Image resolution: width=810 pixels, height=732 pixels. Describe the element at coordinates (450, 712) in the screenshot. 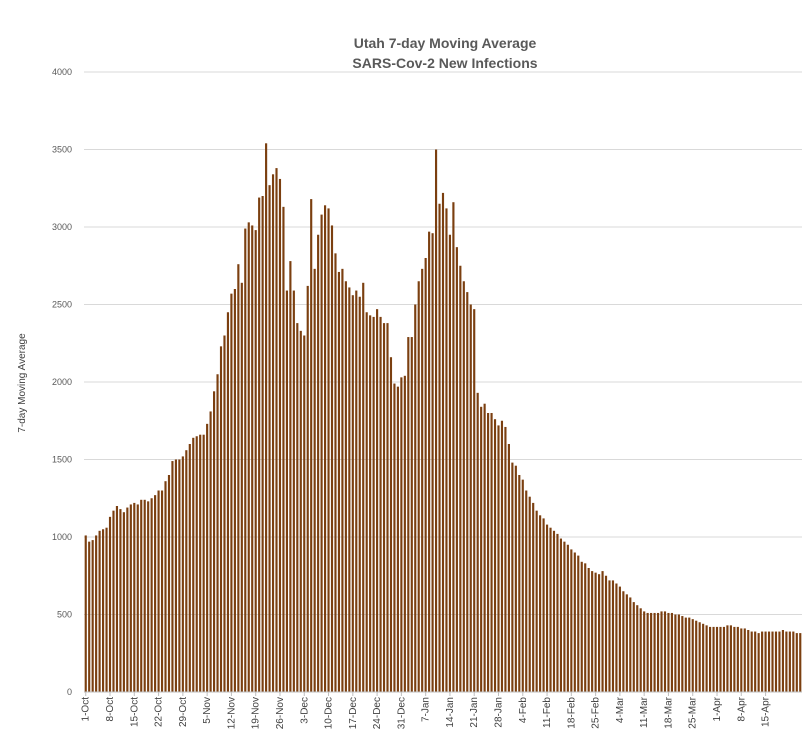

I see `x-tick-label: 14-Jan` at that location.